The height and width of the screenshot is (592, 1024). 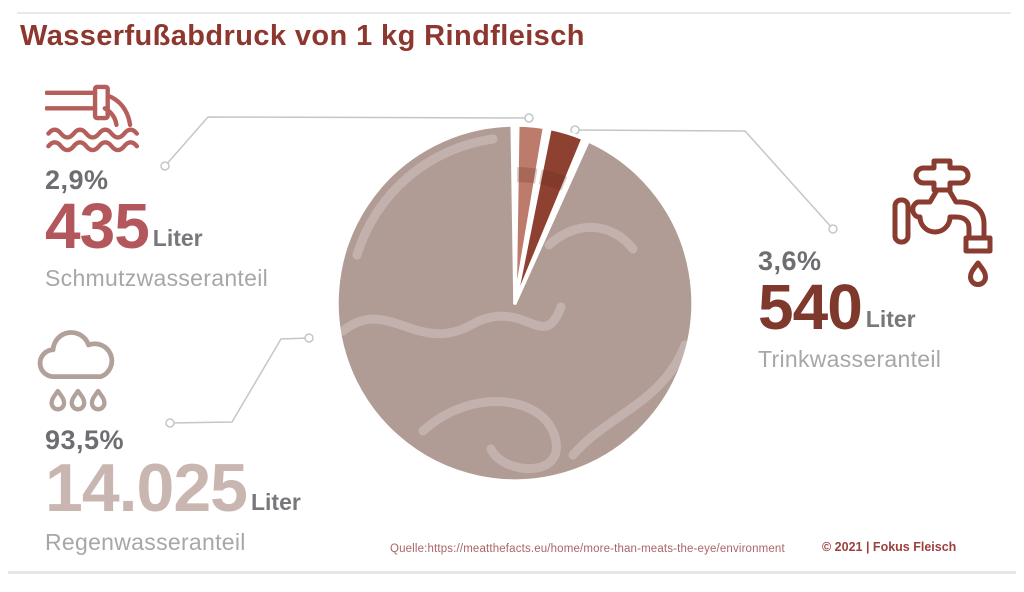 I want to click on callout-regenwasser: 93,5% 14.025 Liter Regenwasseranteil, so click(x=169, y=439).